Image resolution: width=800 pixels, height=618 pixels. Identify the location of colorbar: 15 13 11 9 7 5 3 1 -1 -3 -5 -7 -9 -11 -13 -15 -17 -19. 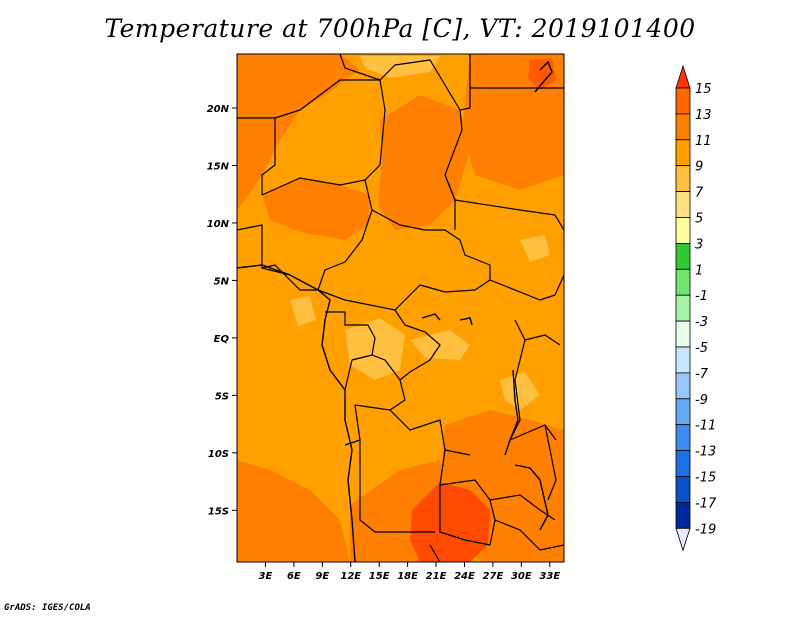
(696, 308).